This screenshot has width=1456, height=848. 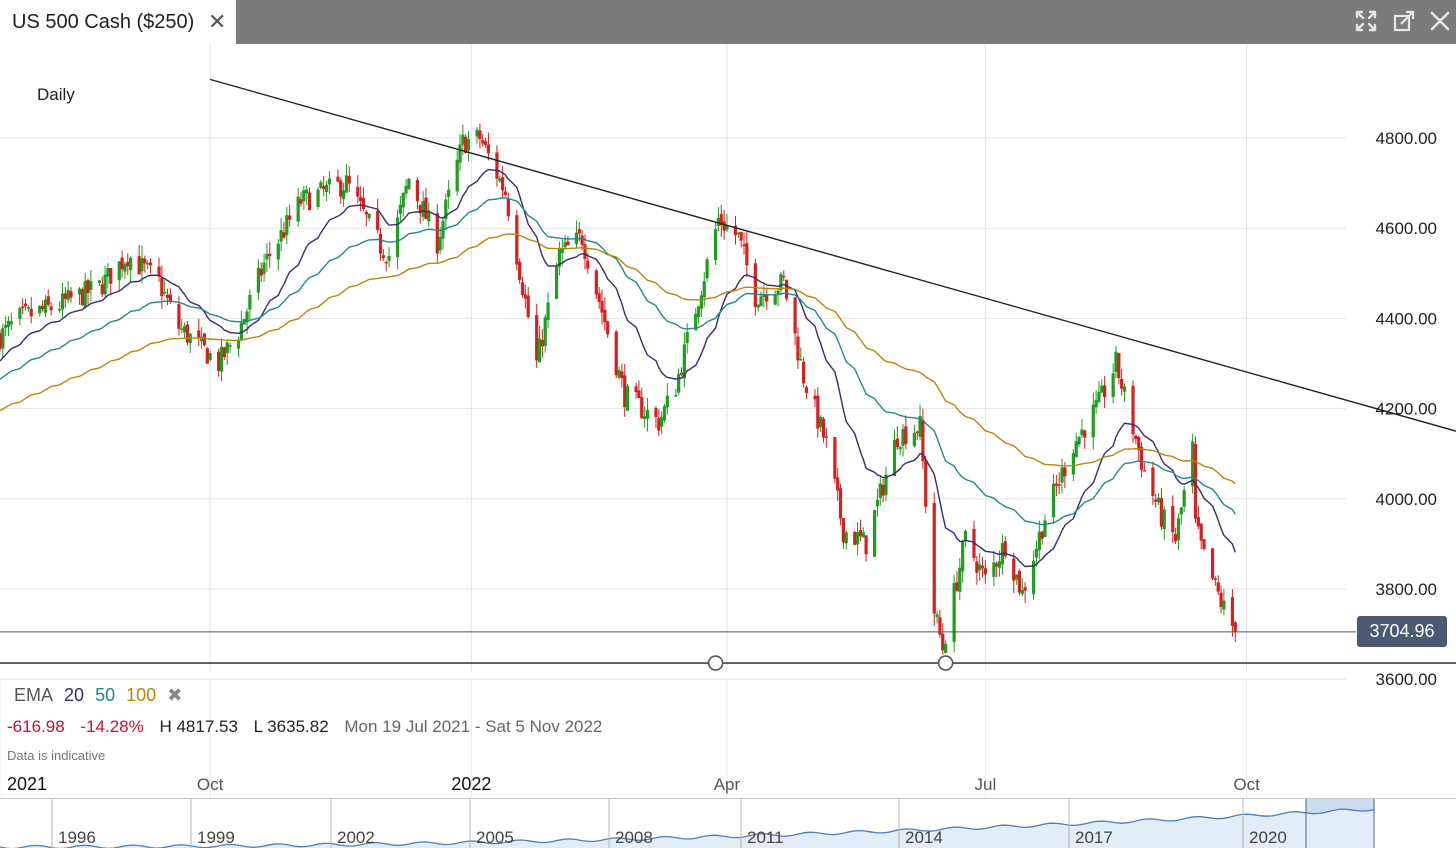 I want to click on navigator-chart: 1996 1999 2002 2005 2008 2011 2014 2017 2020, so click(x=728, y=823).